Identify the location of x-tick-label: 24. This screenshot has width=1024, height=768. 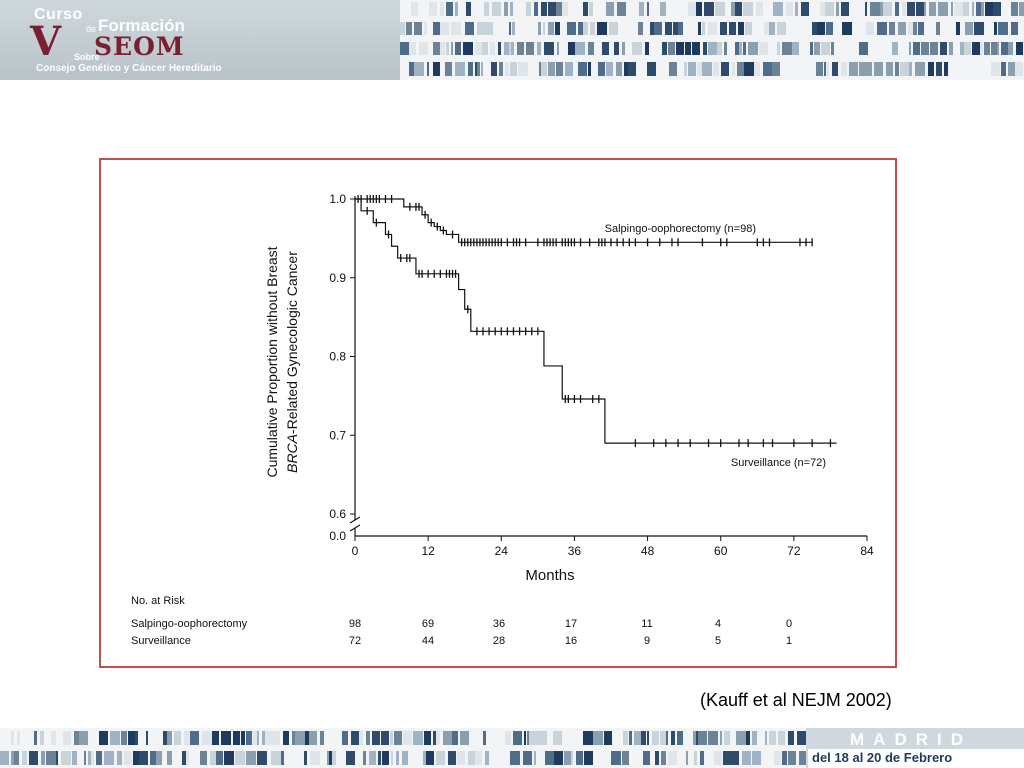
(502, 551).